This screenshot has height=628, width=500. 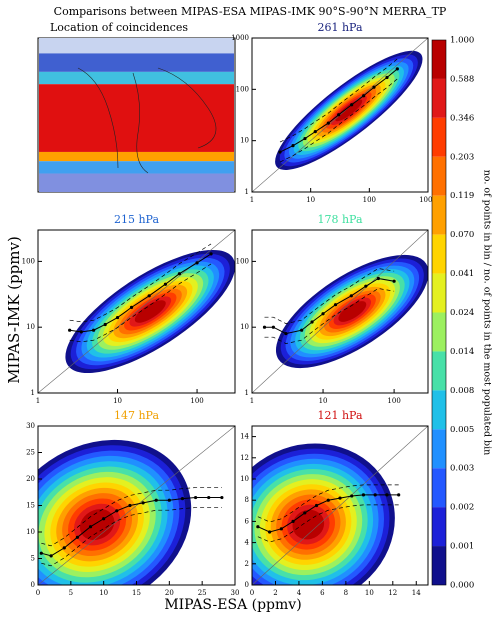 I want to click on y-tick-label: 1000, so click(x=240, y=38).